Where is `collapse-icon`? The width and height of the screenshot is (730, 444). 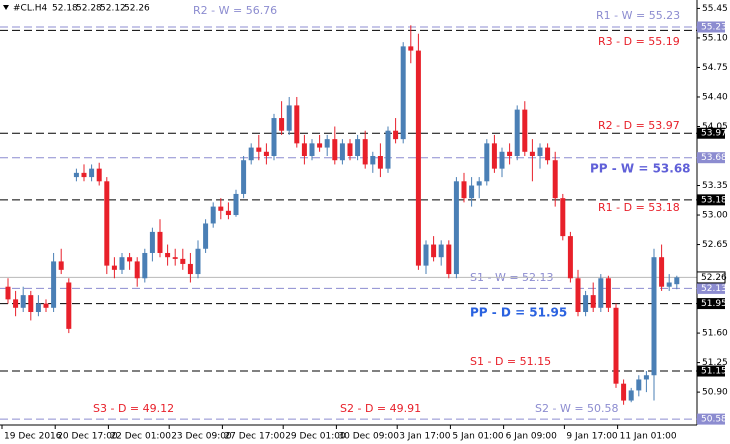
collapse-icon is located at coordinates (6, 7).